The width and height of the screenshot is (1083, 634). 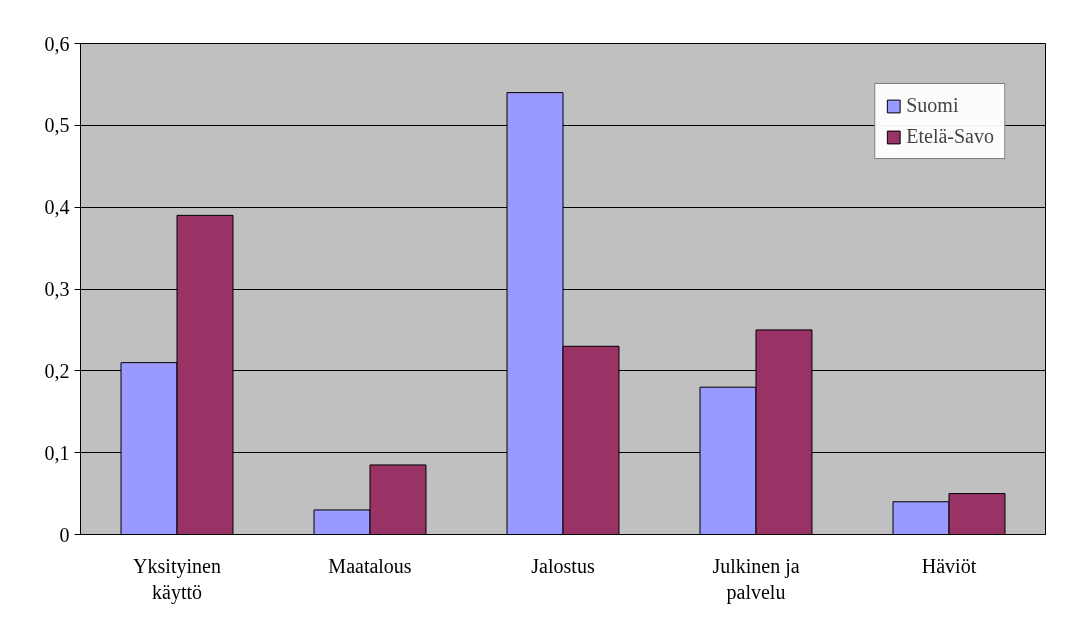 I want to click on y-tick-label: 0,5, so click(x=57, y=125).